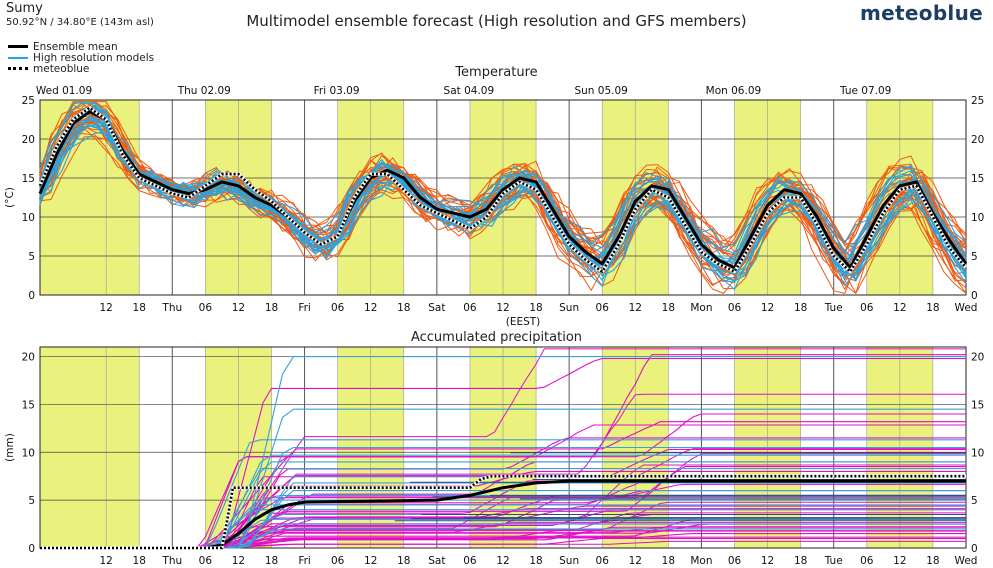 This screenshot has width=993, height=568. Describe the element at coordinates (64, 91) in the screenshot. I see `day-label: Wed 01.09` at that location.